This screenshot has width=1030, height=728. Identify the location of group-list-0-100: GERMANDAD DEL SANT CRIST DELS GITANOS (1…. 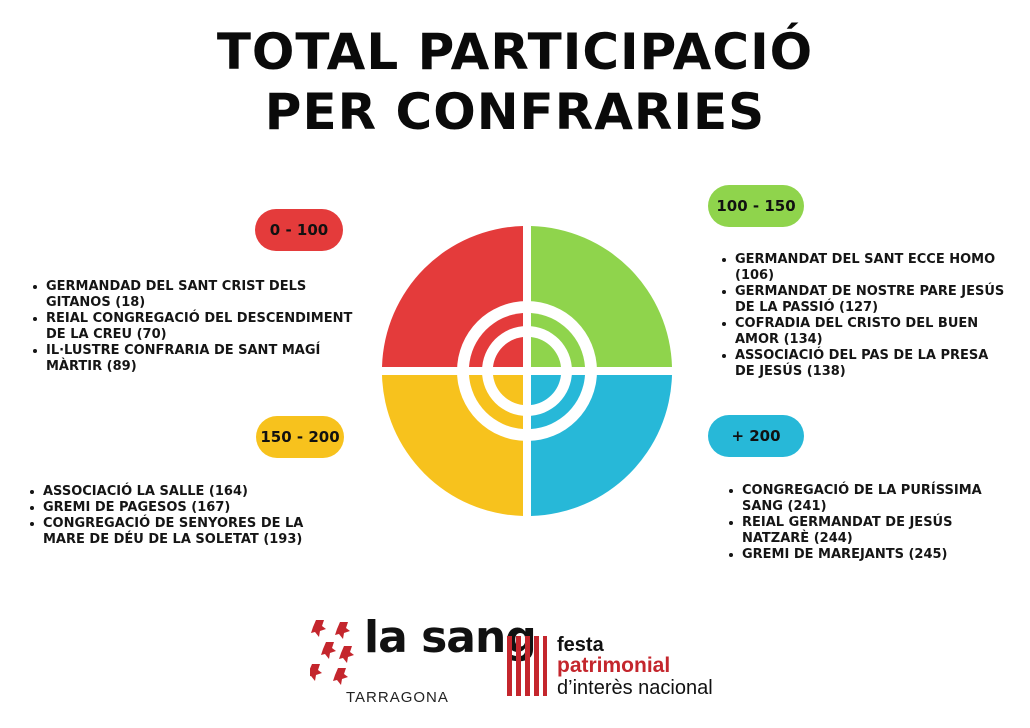
(193, 327).